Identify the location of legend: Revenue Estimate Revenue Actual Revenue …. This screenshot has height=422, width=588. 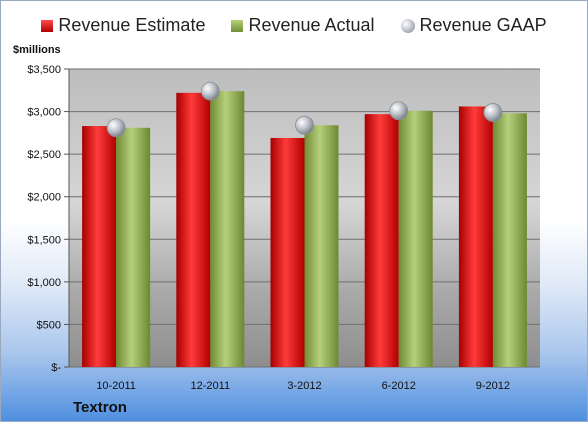
(294, 25).